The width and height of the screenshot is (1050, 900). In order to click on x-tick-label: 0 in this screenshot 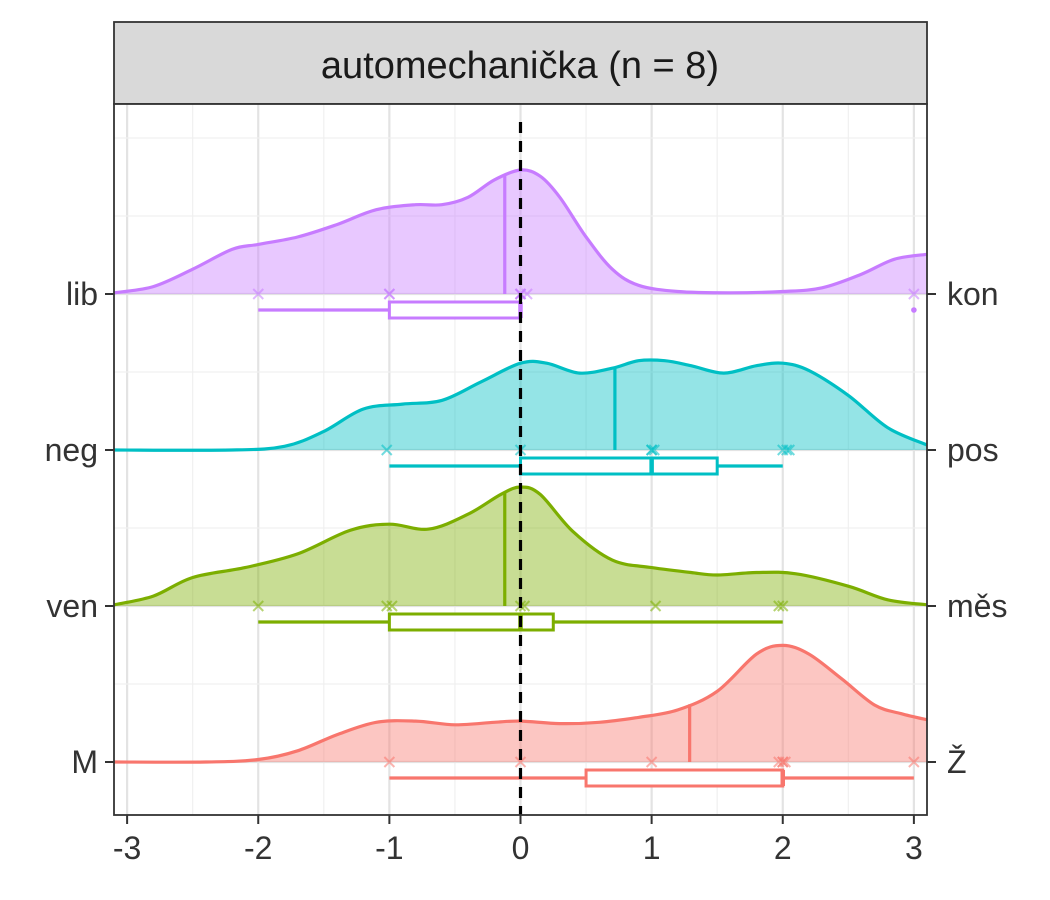, I will do `click(521, 848)`.